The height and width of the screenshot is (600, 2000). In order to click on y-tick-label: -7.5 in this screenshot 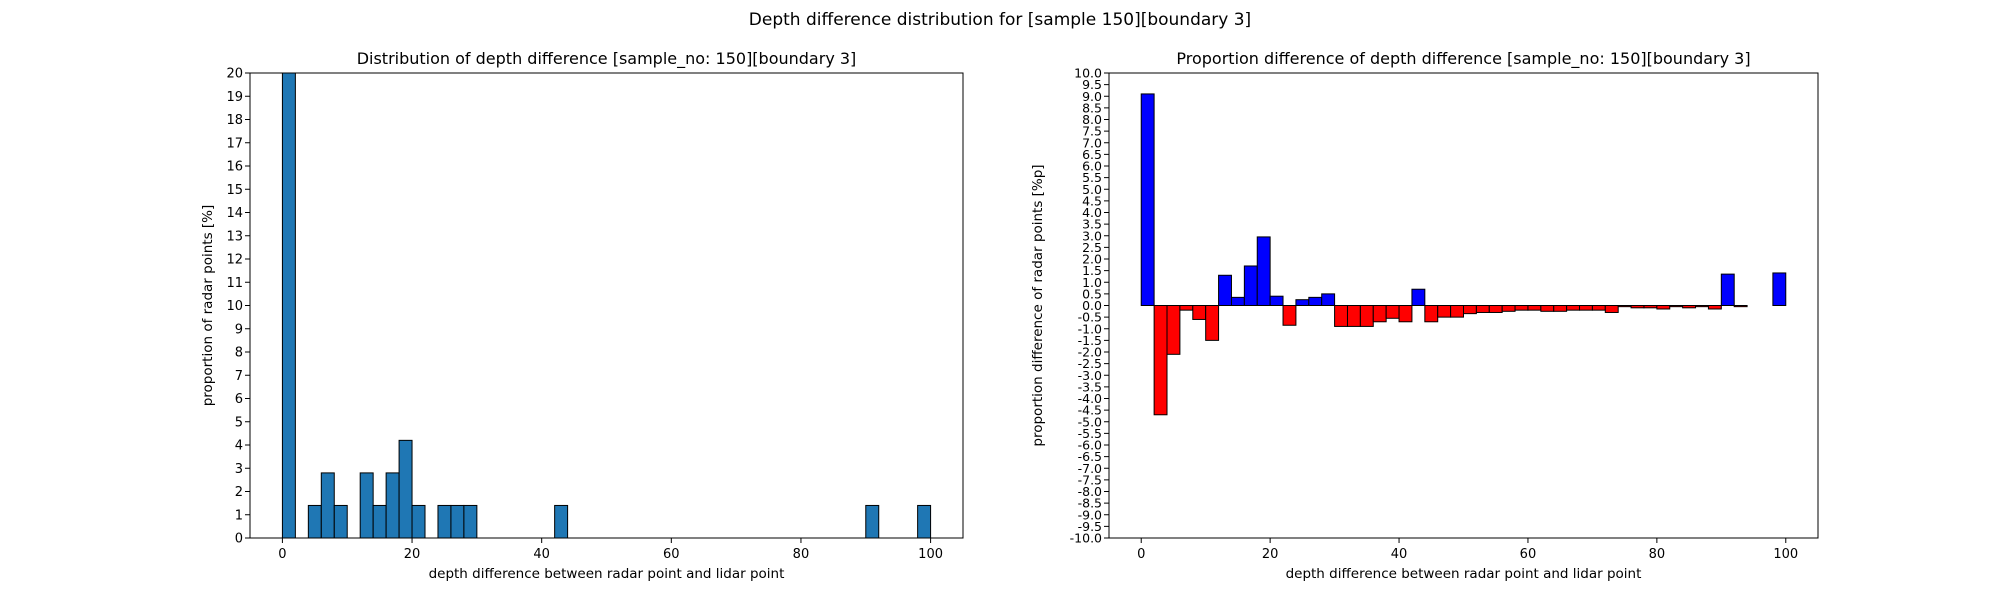, I will do `click(1090, 479)`.